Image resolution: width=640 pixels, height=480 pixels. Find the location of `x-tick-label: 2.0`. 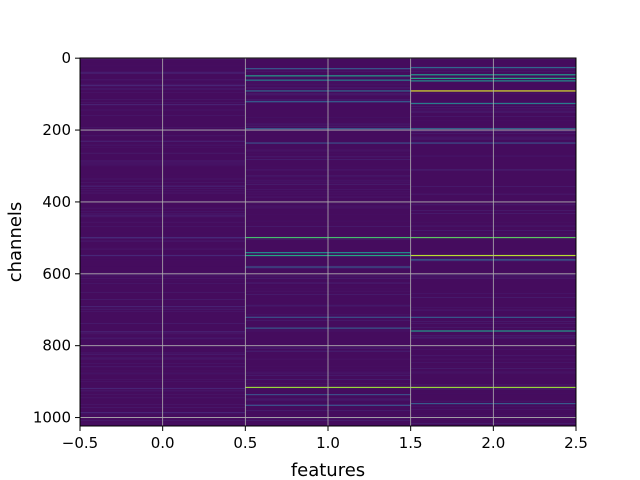

x-tick-label: 2.0 is located at coordinates (493, 443).